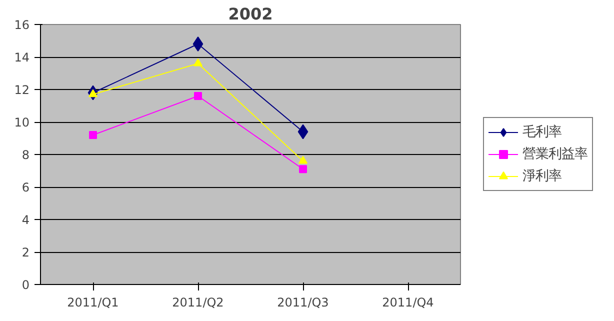  What do you see at coordinates (26, 155) in the screenshot?
I see `y-tick-label: 8` at bounding box center [26, 155].